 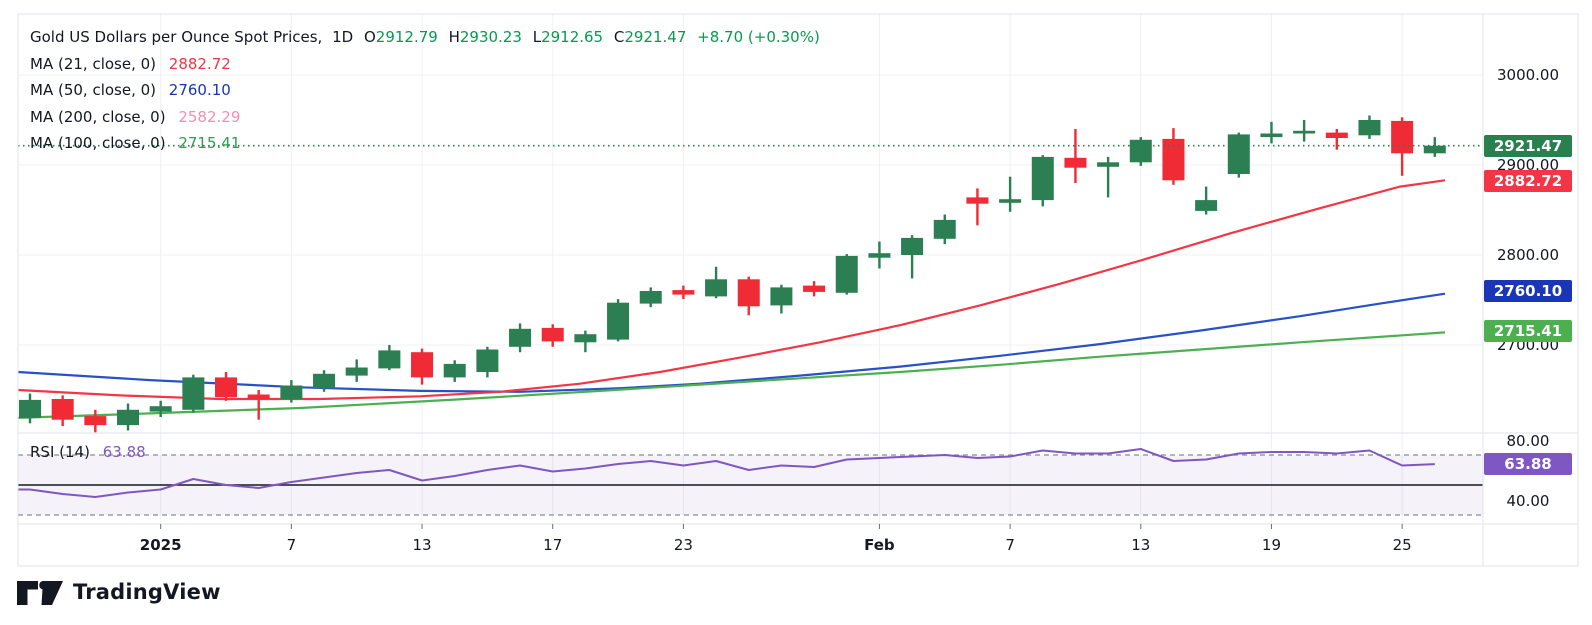 I want to click on ma50-legend-row: MA (50, close, 0) 2760.10, so click(x=425, y=90).